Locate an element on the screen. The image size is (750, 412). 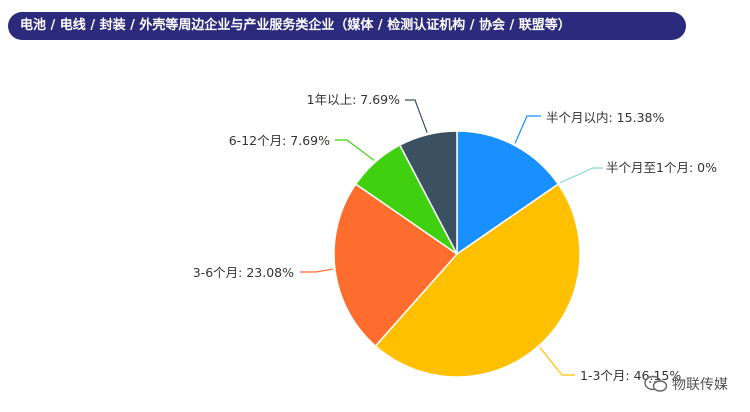
slice-label-0: 半个月以内: 15.38% is located at coordinates (605, 117).